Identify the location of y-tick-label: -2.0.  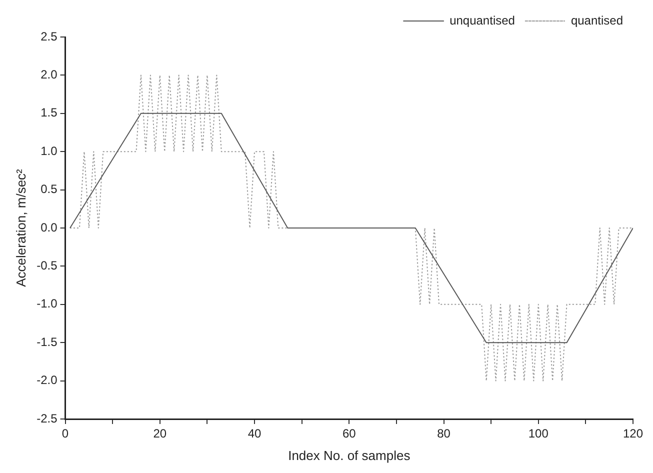
(47, 380).